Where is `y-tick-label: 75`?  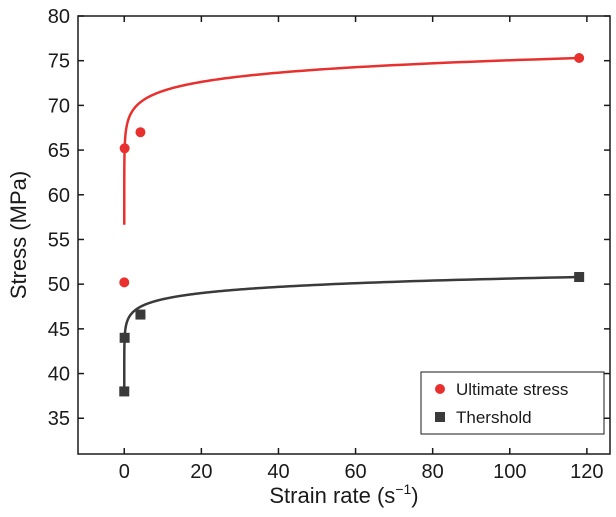
y-tick-label: 75 is located at coordinates (59, 62).